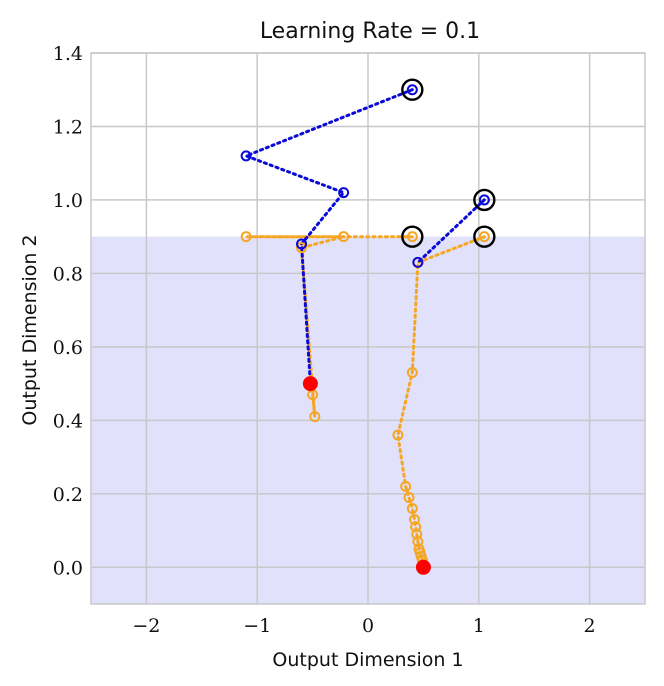  Describe the element at coordinates (590, 626) in the screenshot. I see `x-tick-label: 2` at that location.